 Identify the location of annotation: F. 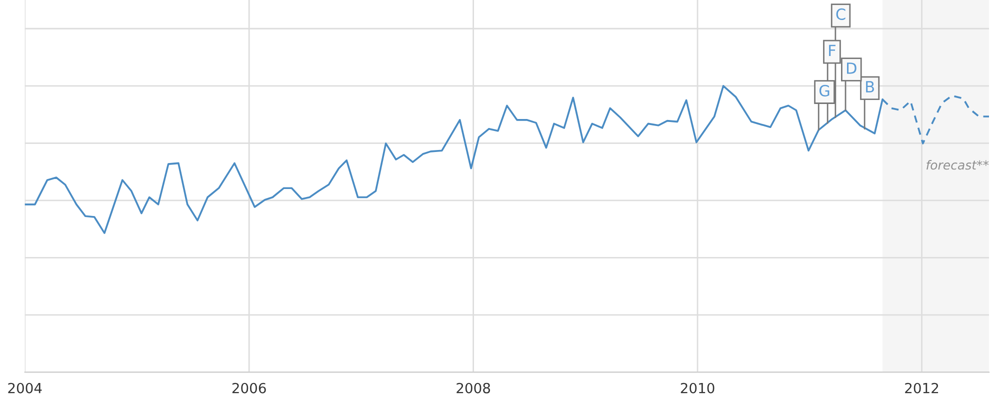
(832, 50).